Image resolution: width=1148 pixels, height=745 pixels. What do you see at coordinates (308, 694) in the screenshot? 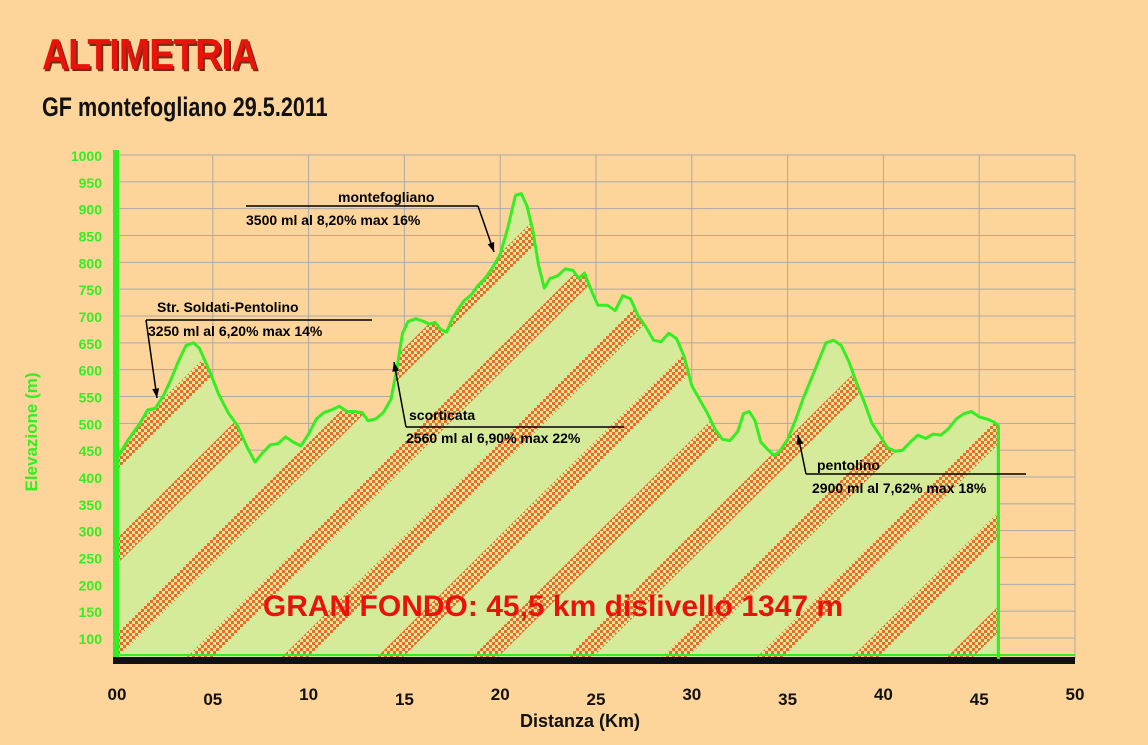
I see `x-tick-label: 10` at bounding box center [308, 694].